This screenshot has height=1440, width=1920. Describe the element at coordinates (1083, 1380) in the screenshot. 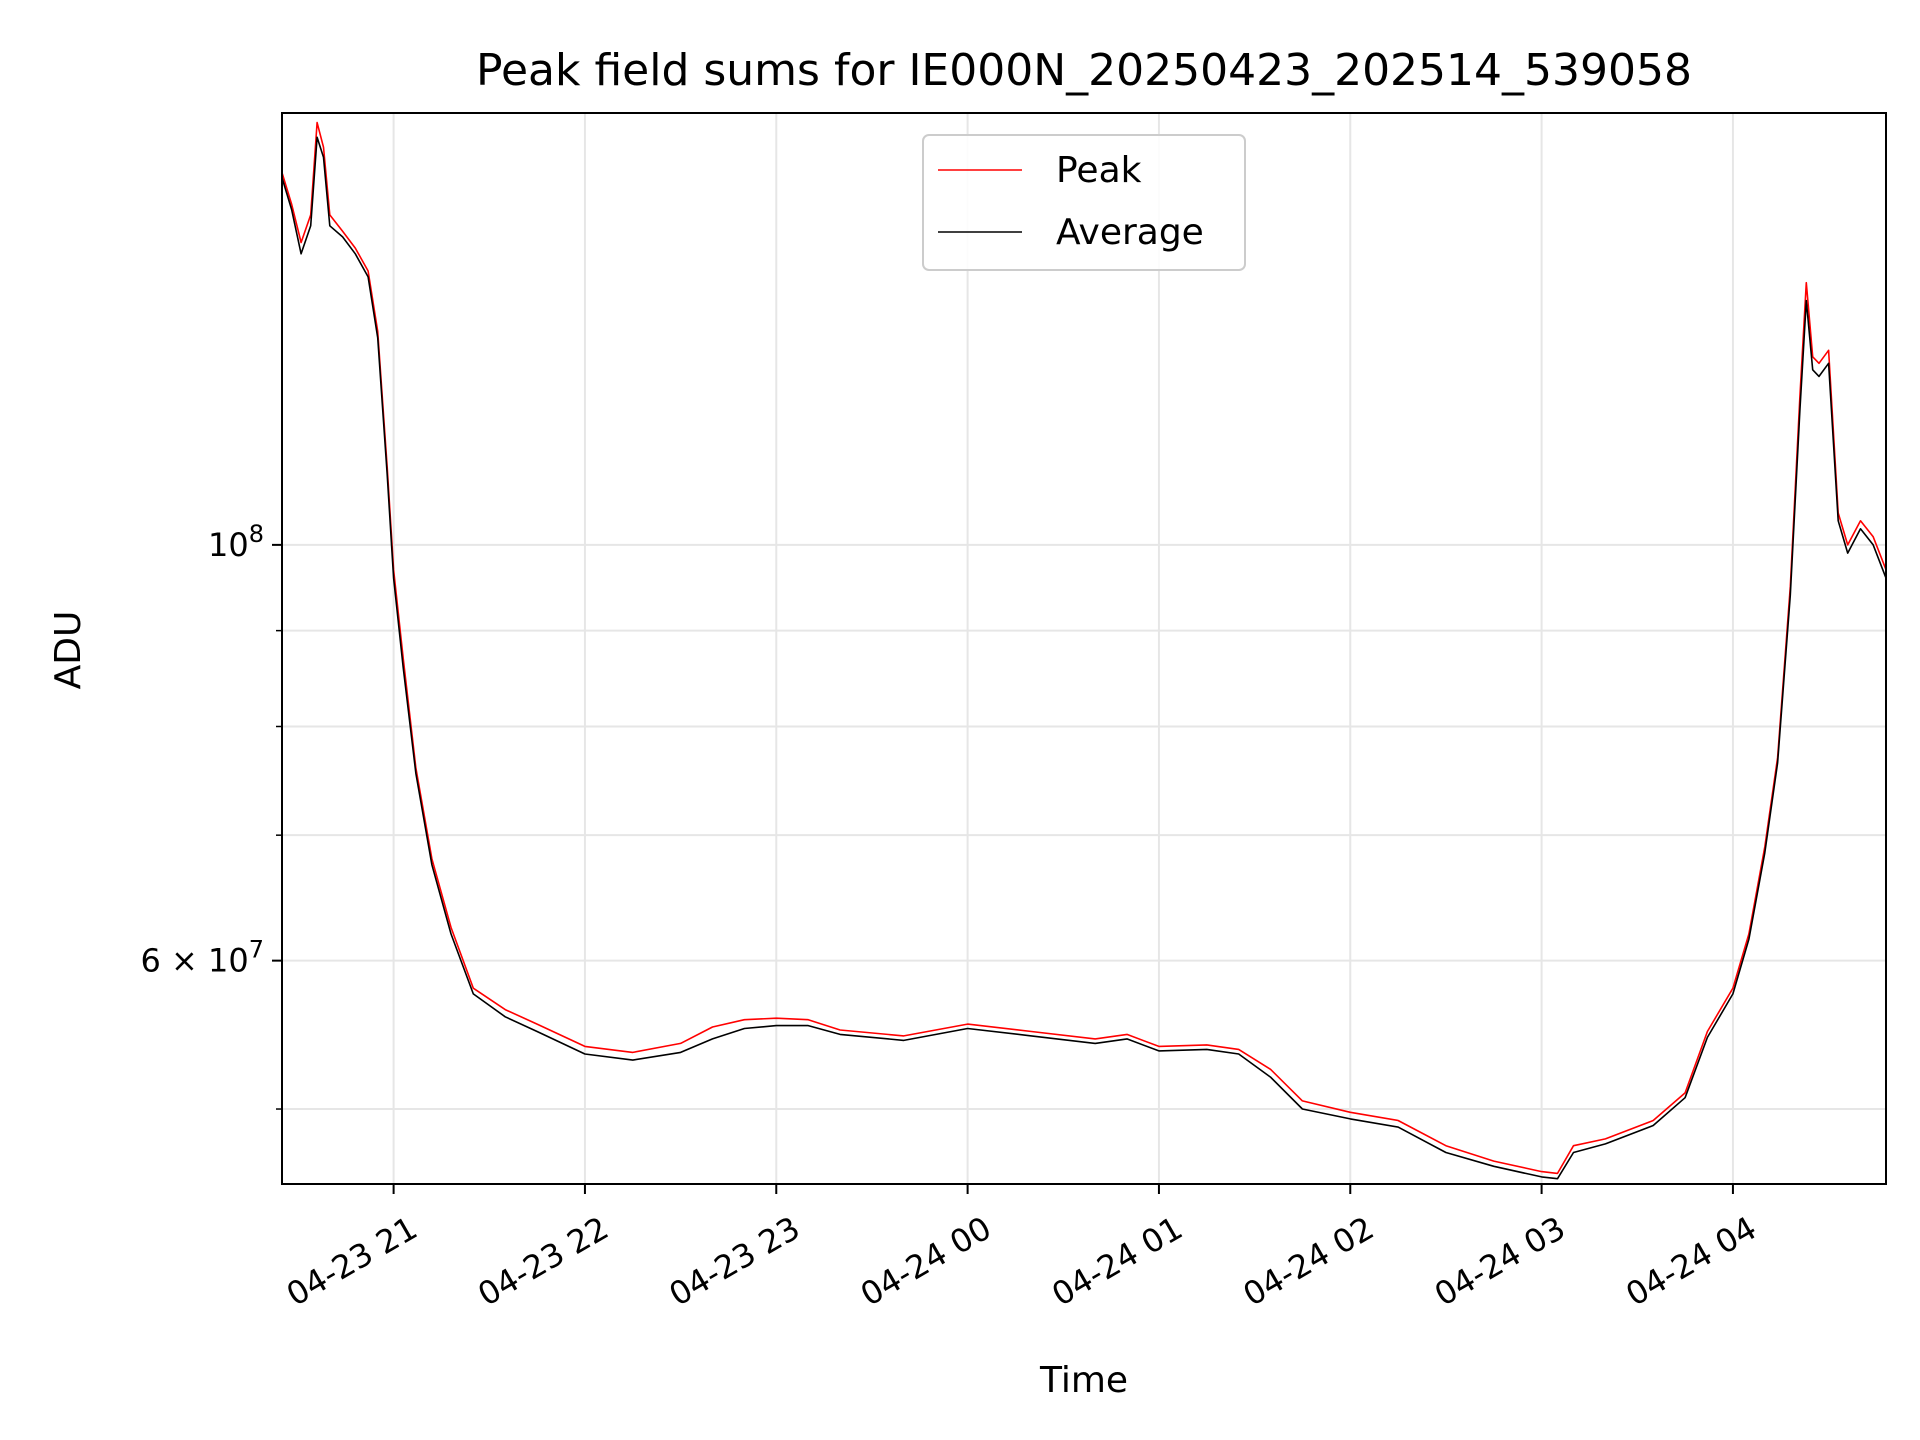

I see `x-axis-label: Time` at that location.